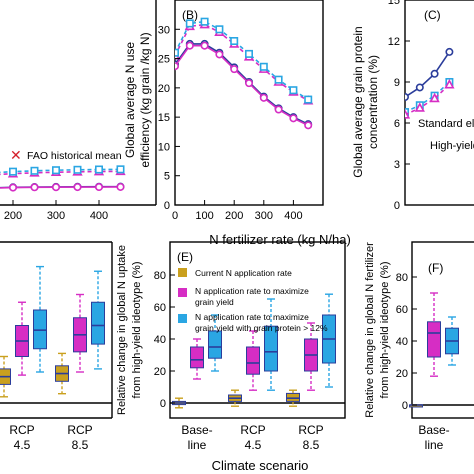  What do you see at coordinates (252, 430) in the screenshot?
I see `category-1-line1: RCP` at bounding box center [252, 430].